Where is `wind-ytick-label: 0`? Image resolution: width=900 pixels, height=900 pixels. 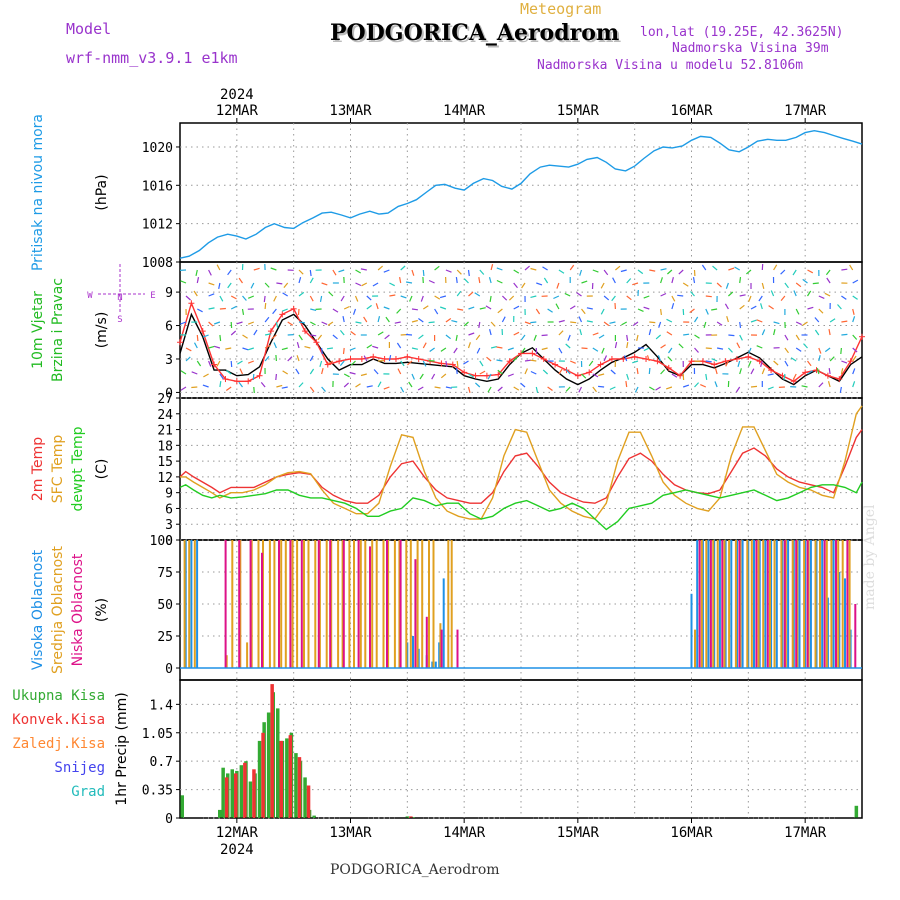
wind-ytick-label: 0 is located at coordinates (169, 393).